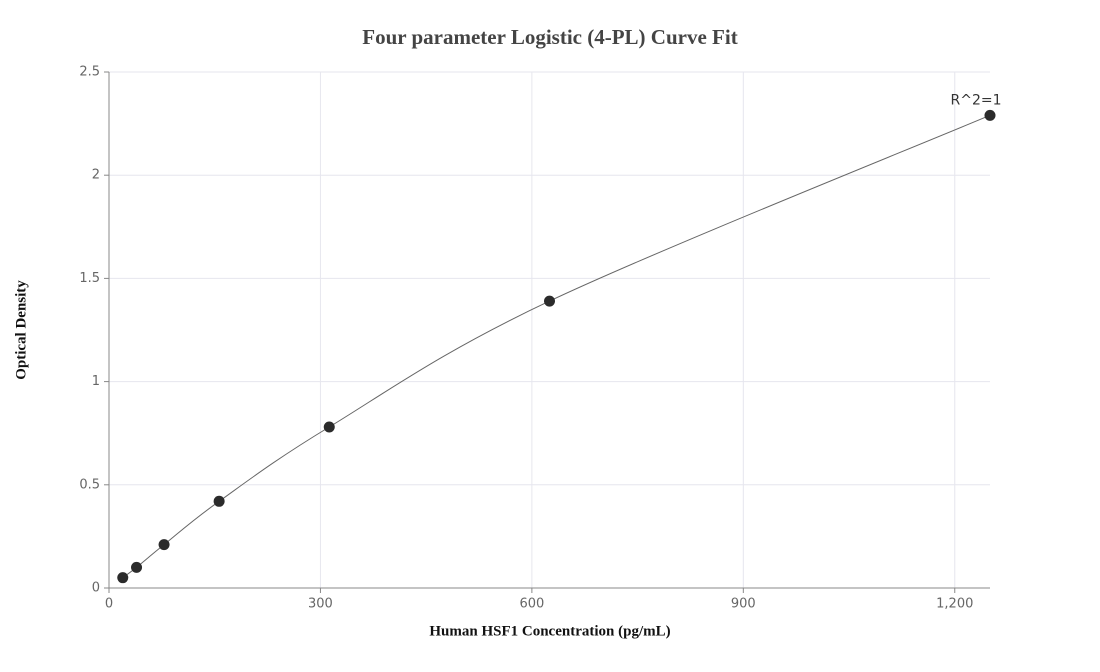 The width and height of the screenshot is (1100, 672). I want to click on y-tick-label: 1, so click(96, 381).